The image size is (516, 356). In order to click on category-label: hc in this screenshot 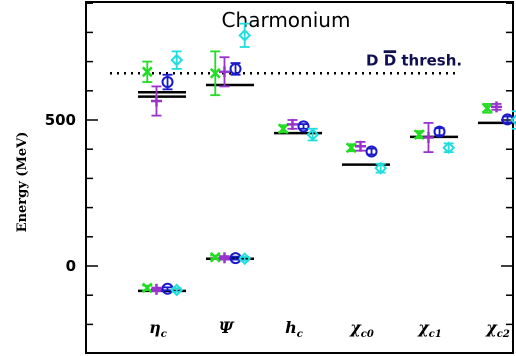, I will do `click(294, 329)`.